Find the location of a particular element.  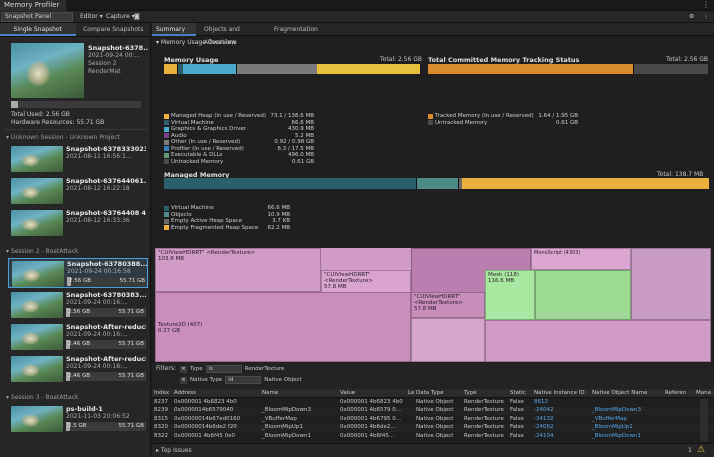

session-header: ▾ Unknown Session - Unknown Project is located at coordinates (63, 137).